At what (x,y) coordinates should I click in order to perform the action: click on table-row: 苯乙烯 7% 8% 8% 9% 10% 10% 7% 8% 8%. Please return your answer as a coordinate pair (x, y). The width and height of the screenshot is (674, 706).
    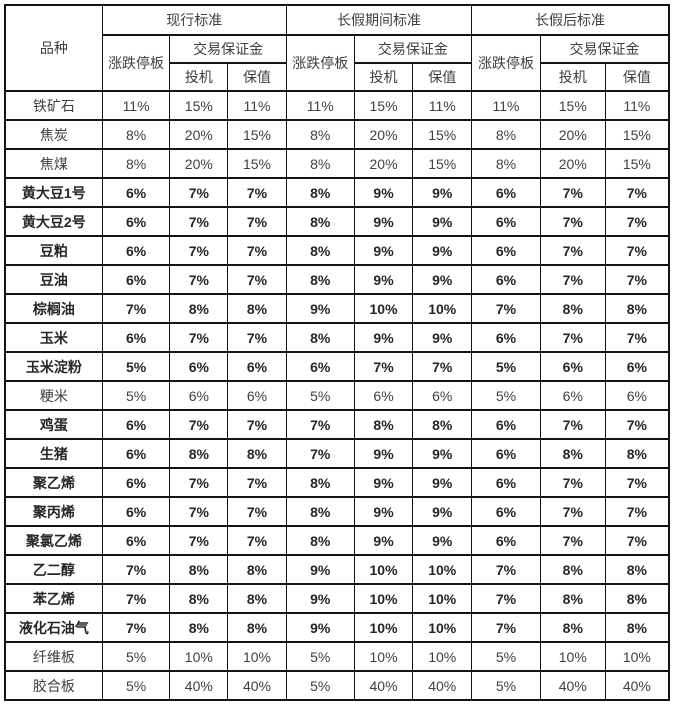
    Looking at the image, I should click on (337, 598).